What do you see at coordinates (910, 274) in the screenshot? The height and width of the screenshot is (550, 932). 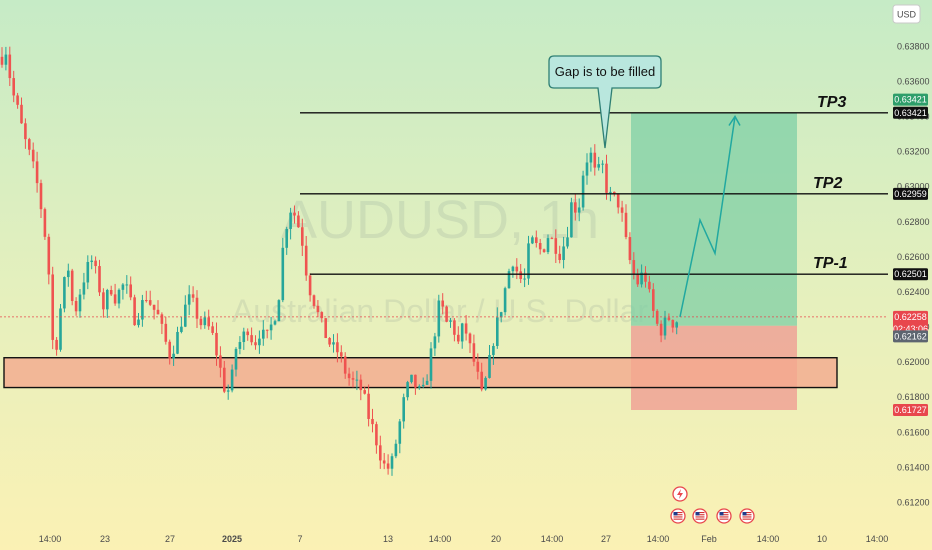 I see `badge-level-tp-1-text: 0.62501` at bounding box center [910, 274].